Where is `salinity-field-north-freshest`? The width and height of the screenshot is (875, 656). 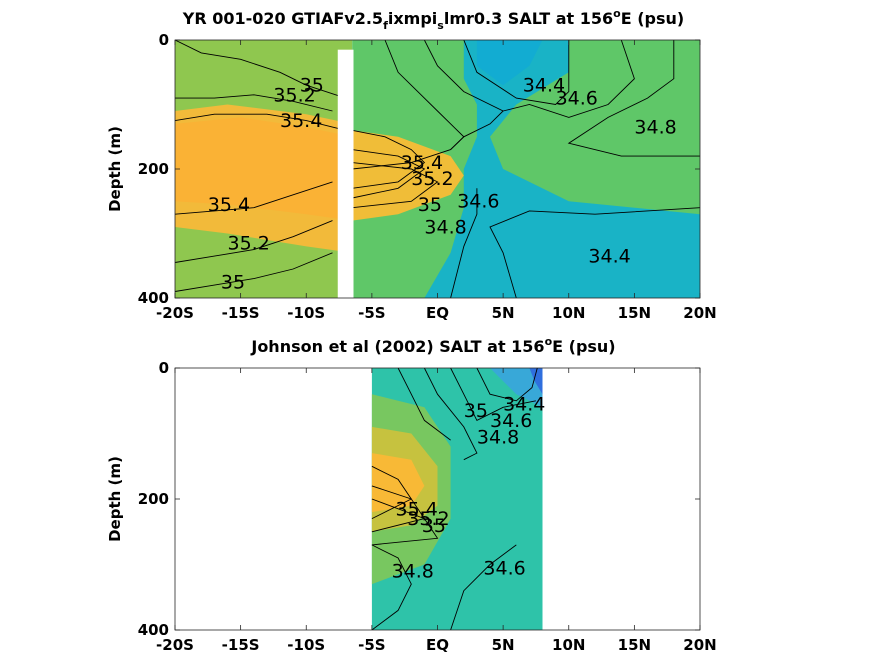
salinity-field-north-freshest is located at coordinates (536, 381).